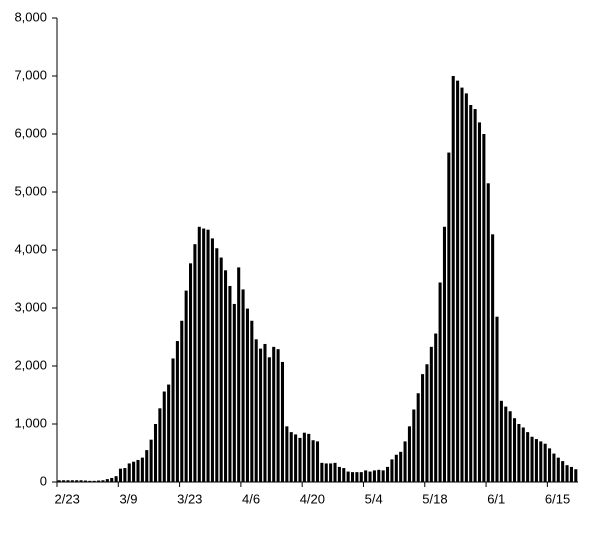  I want to click on y-tick-label: 2,000, so click(30, 364).